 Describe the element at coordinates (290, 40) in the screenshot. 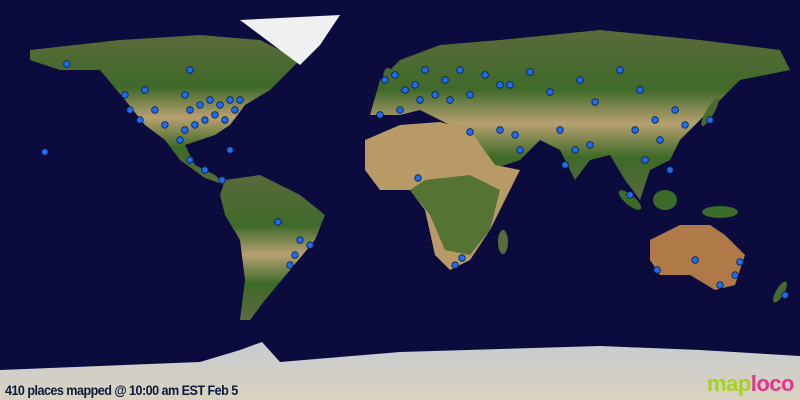

I see `greenland` at that location.